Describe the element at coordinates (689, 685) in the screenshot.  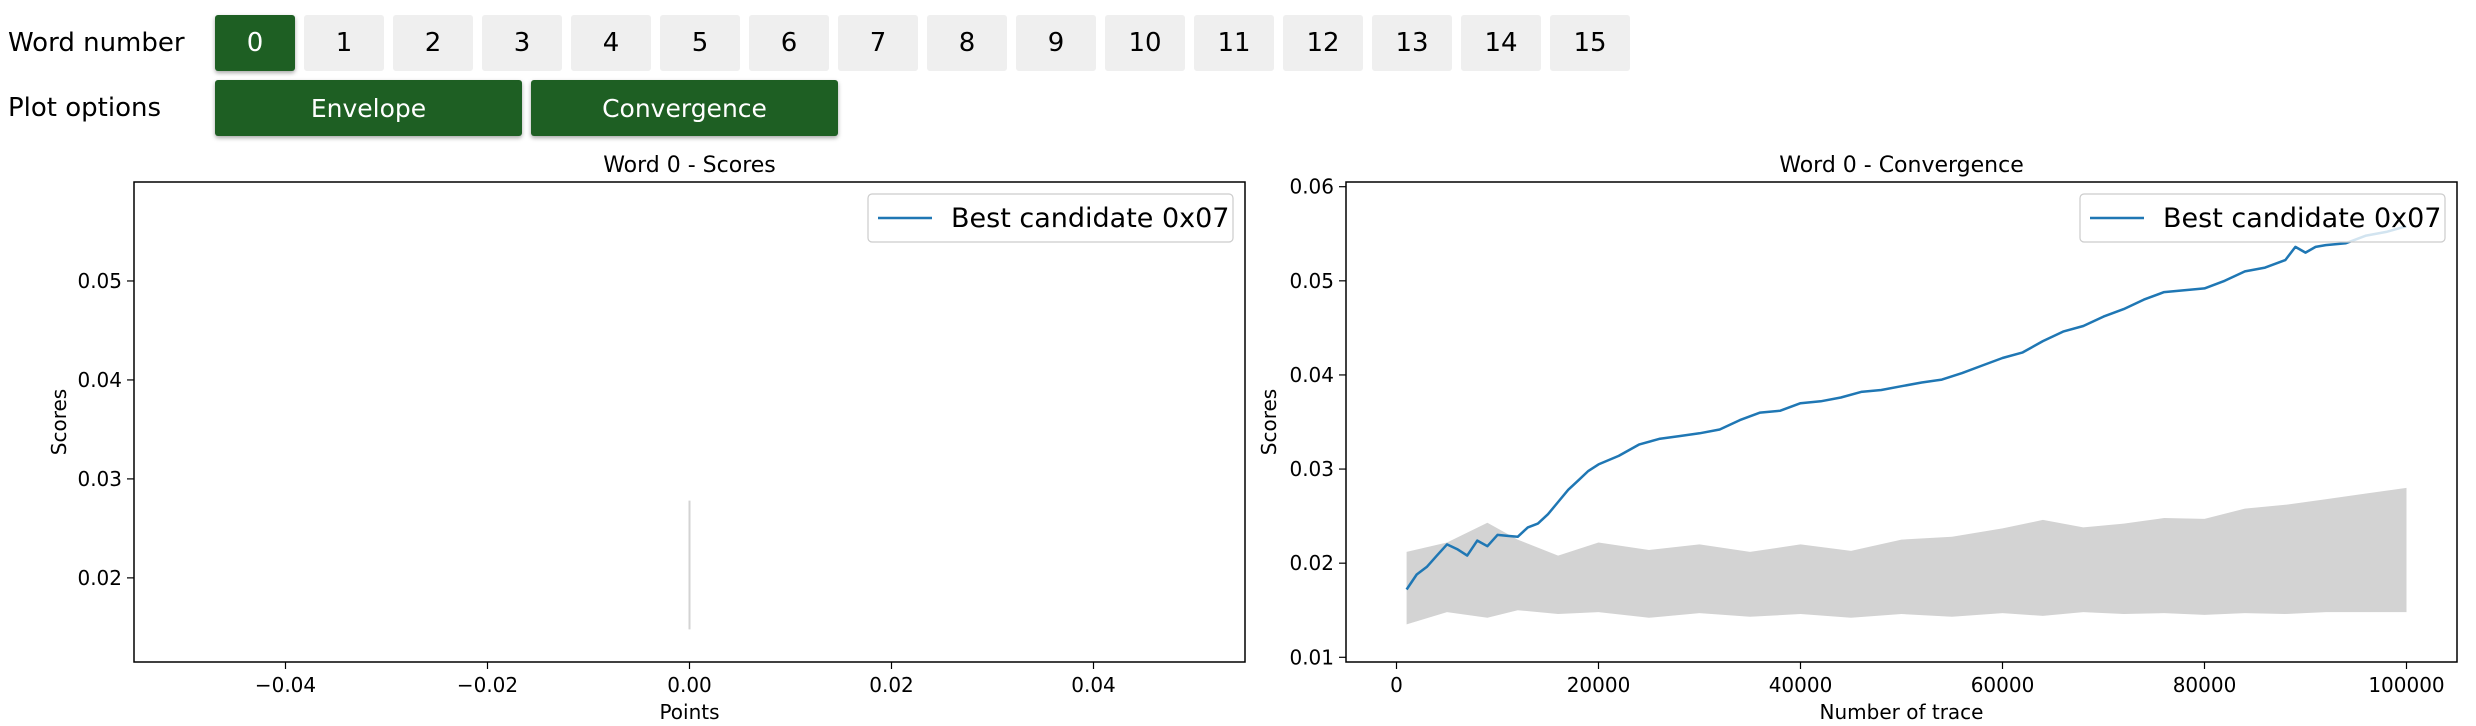
I see `x-tick-label: 0.00` at that location.